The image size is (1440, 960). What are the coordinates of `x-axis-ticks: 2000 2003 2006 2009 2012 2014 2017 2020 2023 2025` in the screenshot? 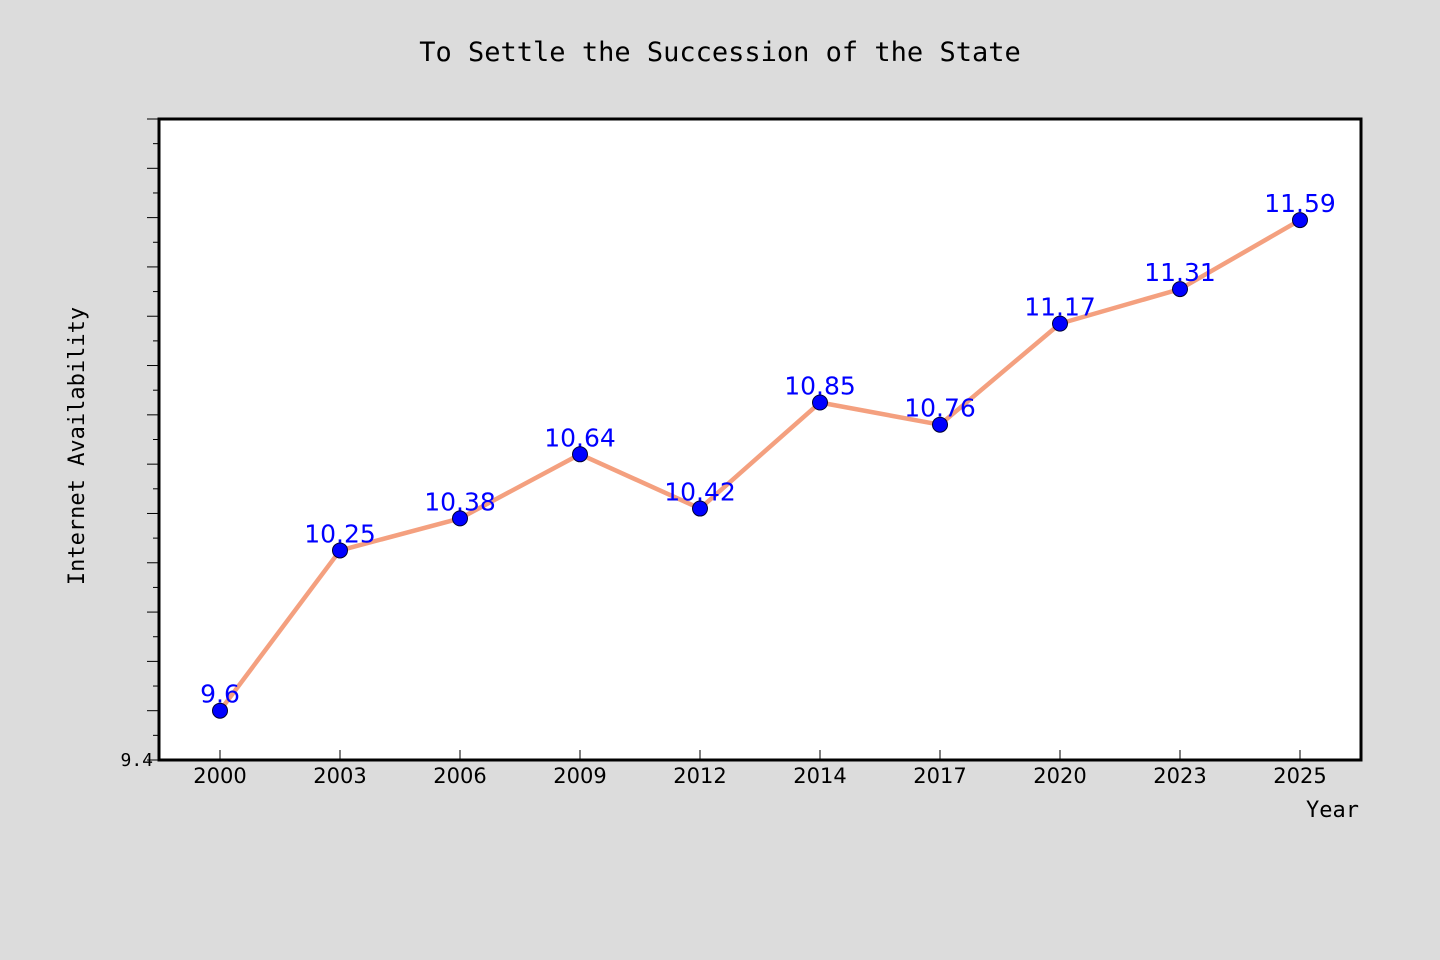 It's located at (760, 769).